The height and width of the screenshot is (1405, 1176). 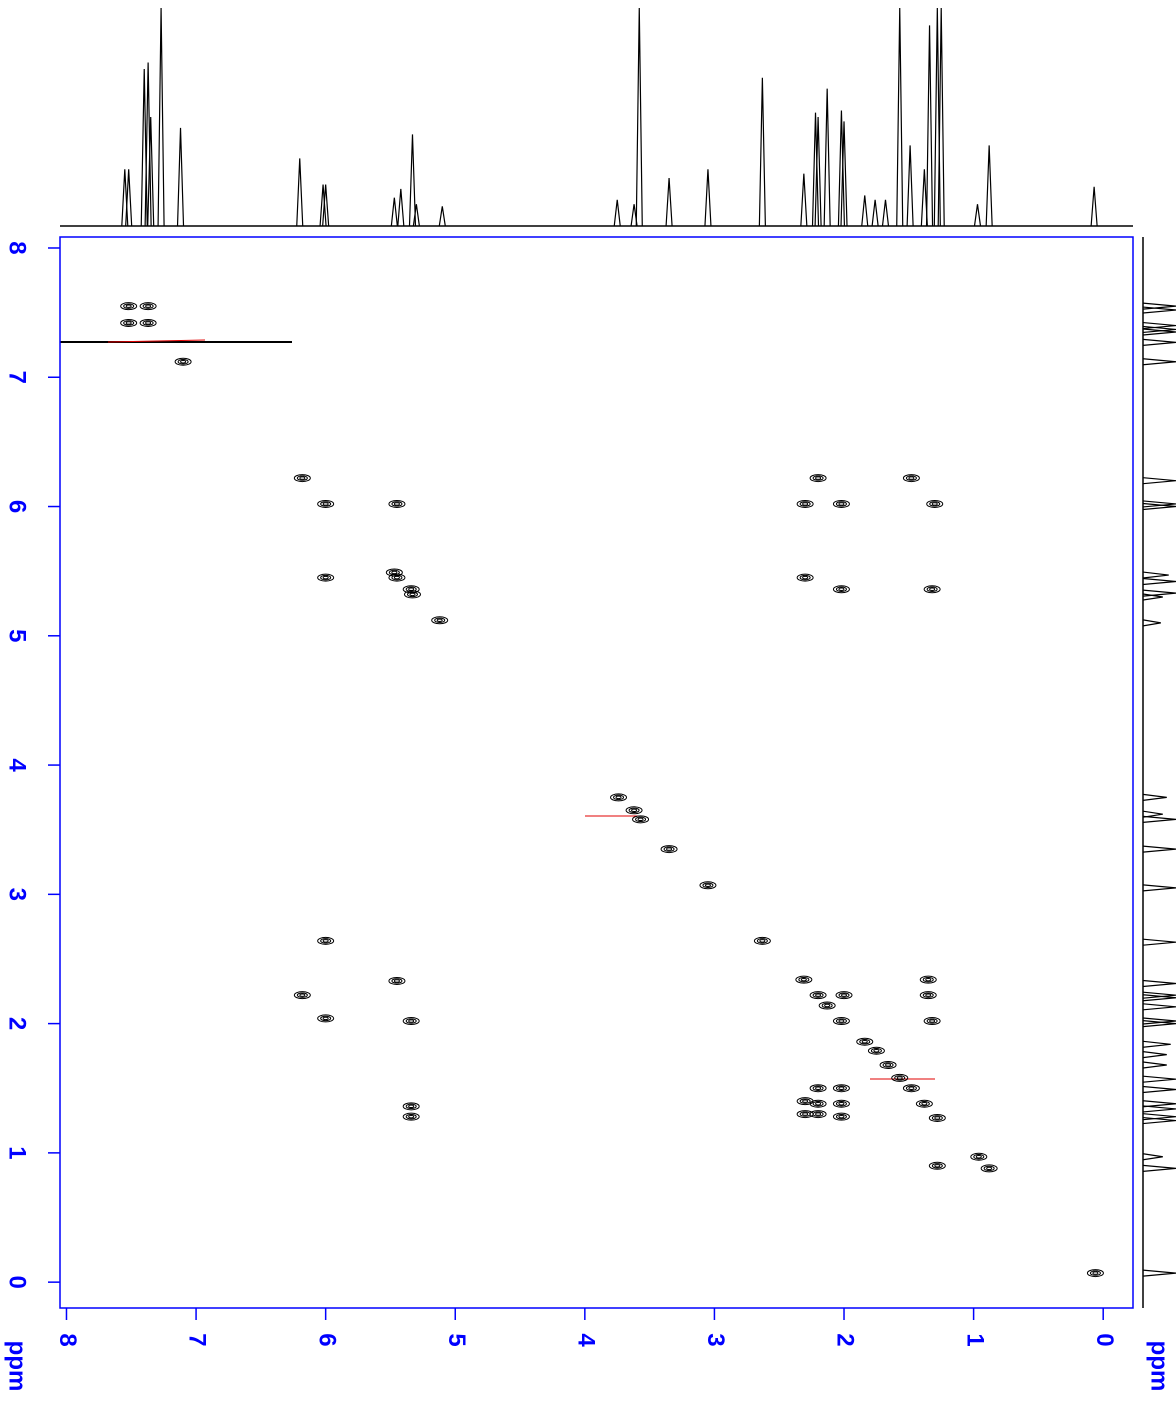 I want to click on x-tick-label: 3, so click(x=715, y=1339).